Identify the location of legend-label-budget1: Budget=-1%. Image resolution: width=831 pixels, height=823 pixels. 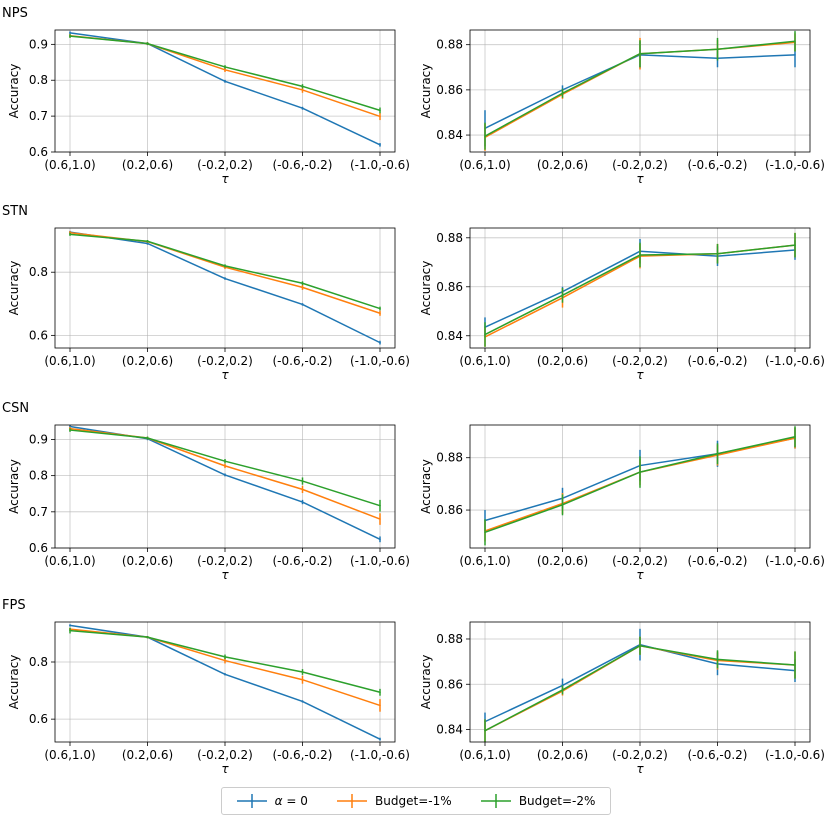
(413, 801).